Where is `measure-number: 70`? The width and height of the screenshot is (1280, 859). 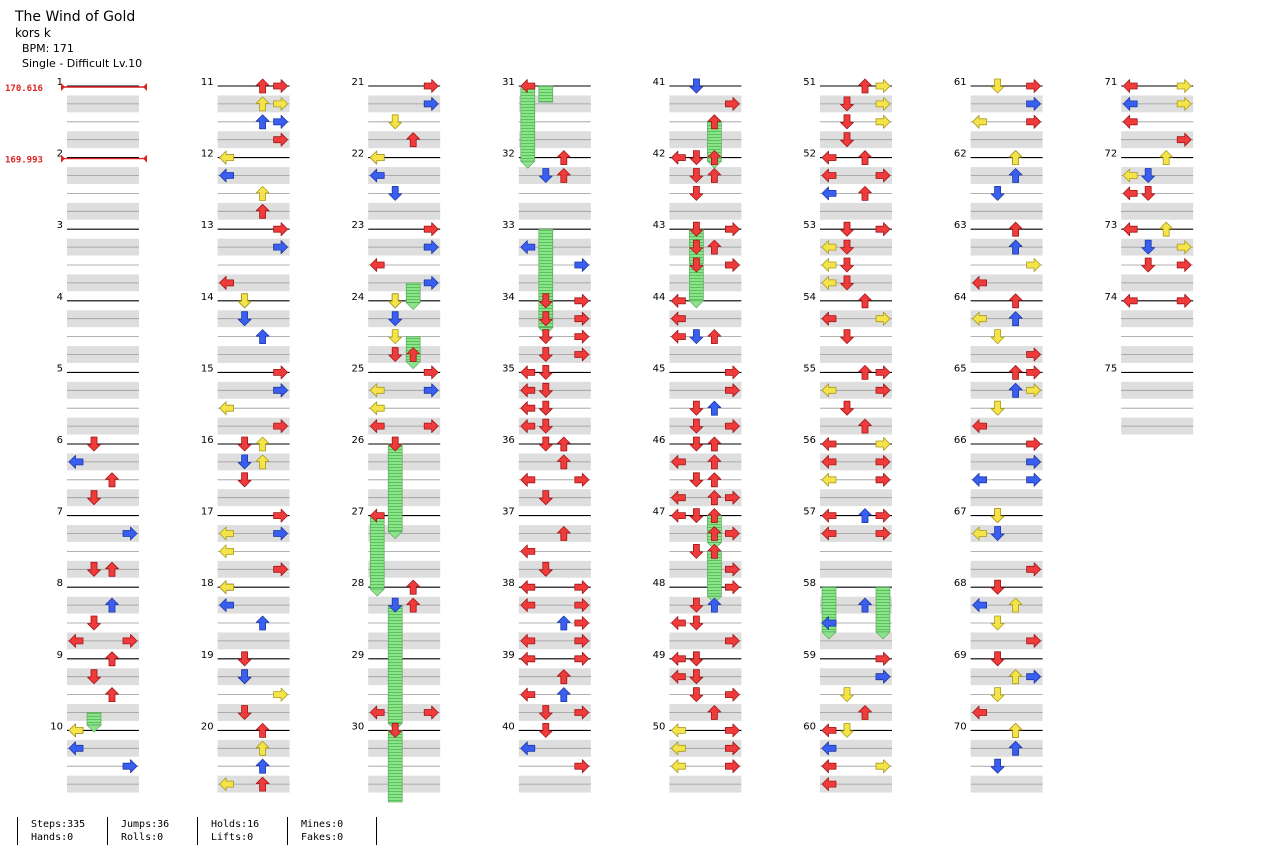
measure-number: 70 is located at coordinates (960, 726).